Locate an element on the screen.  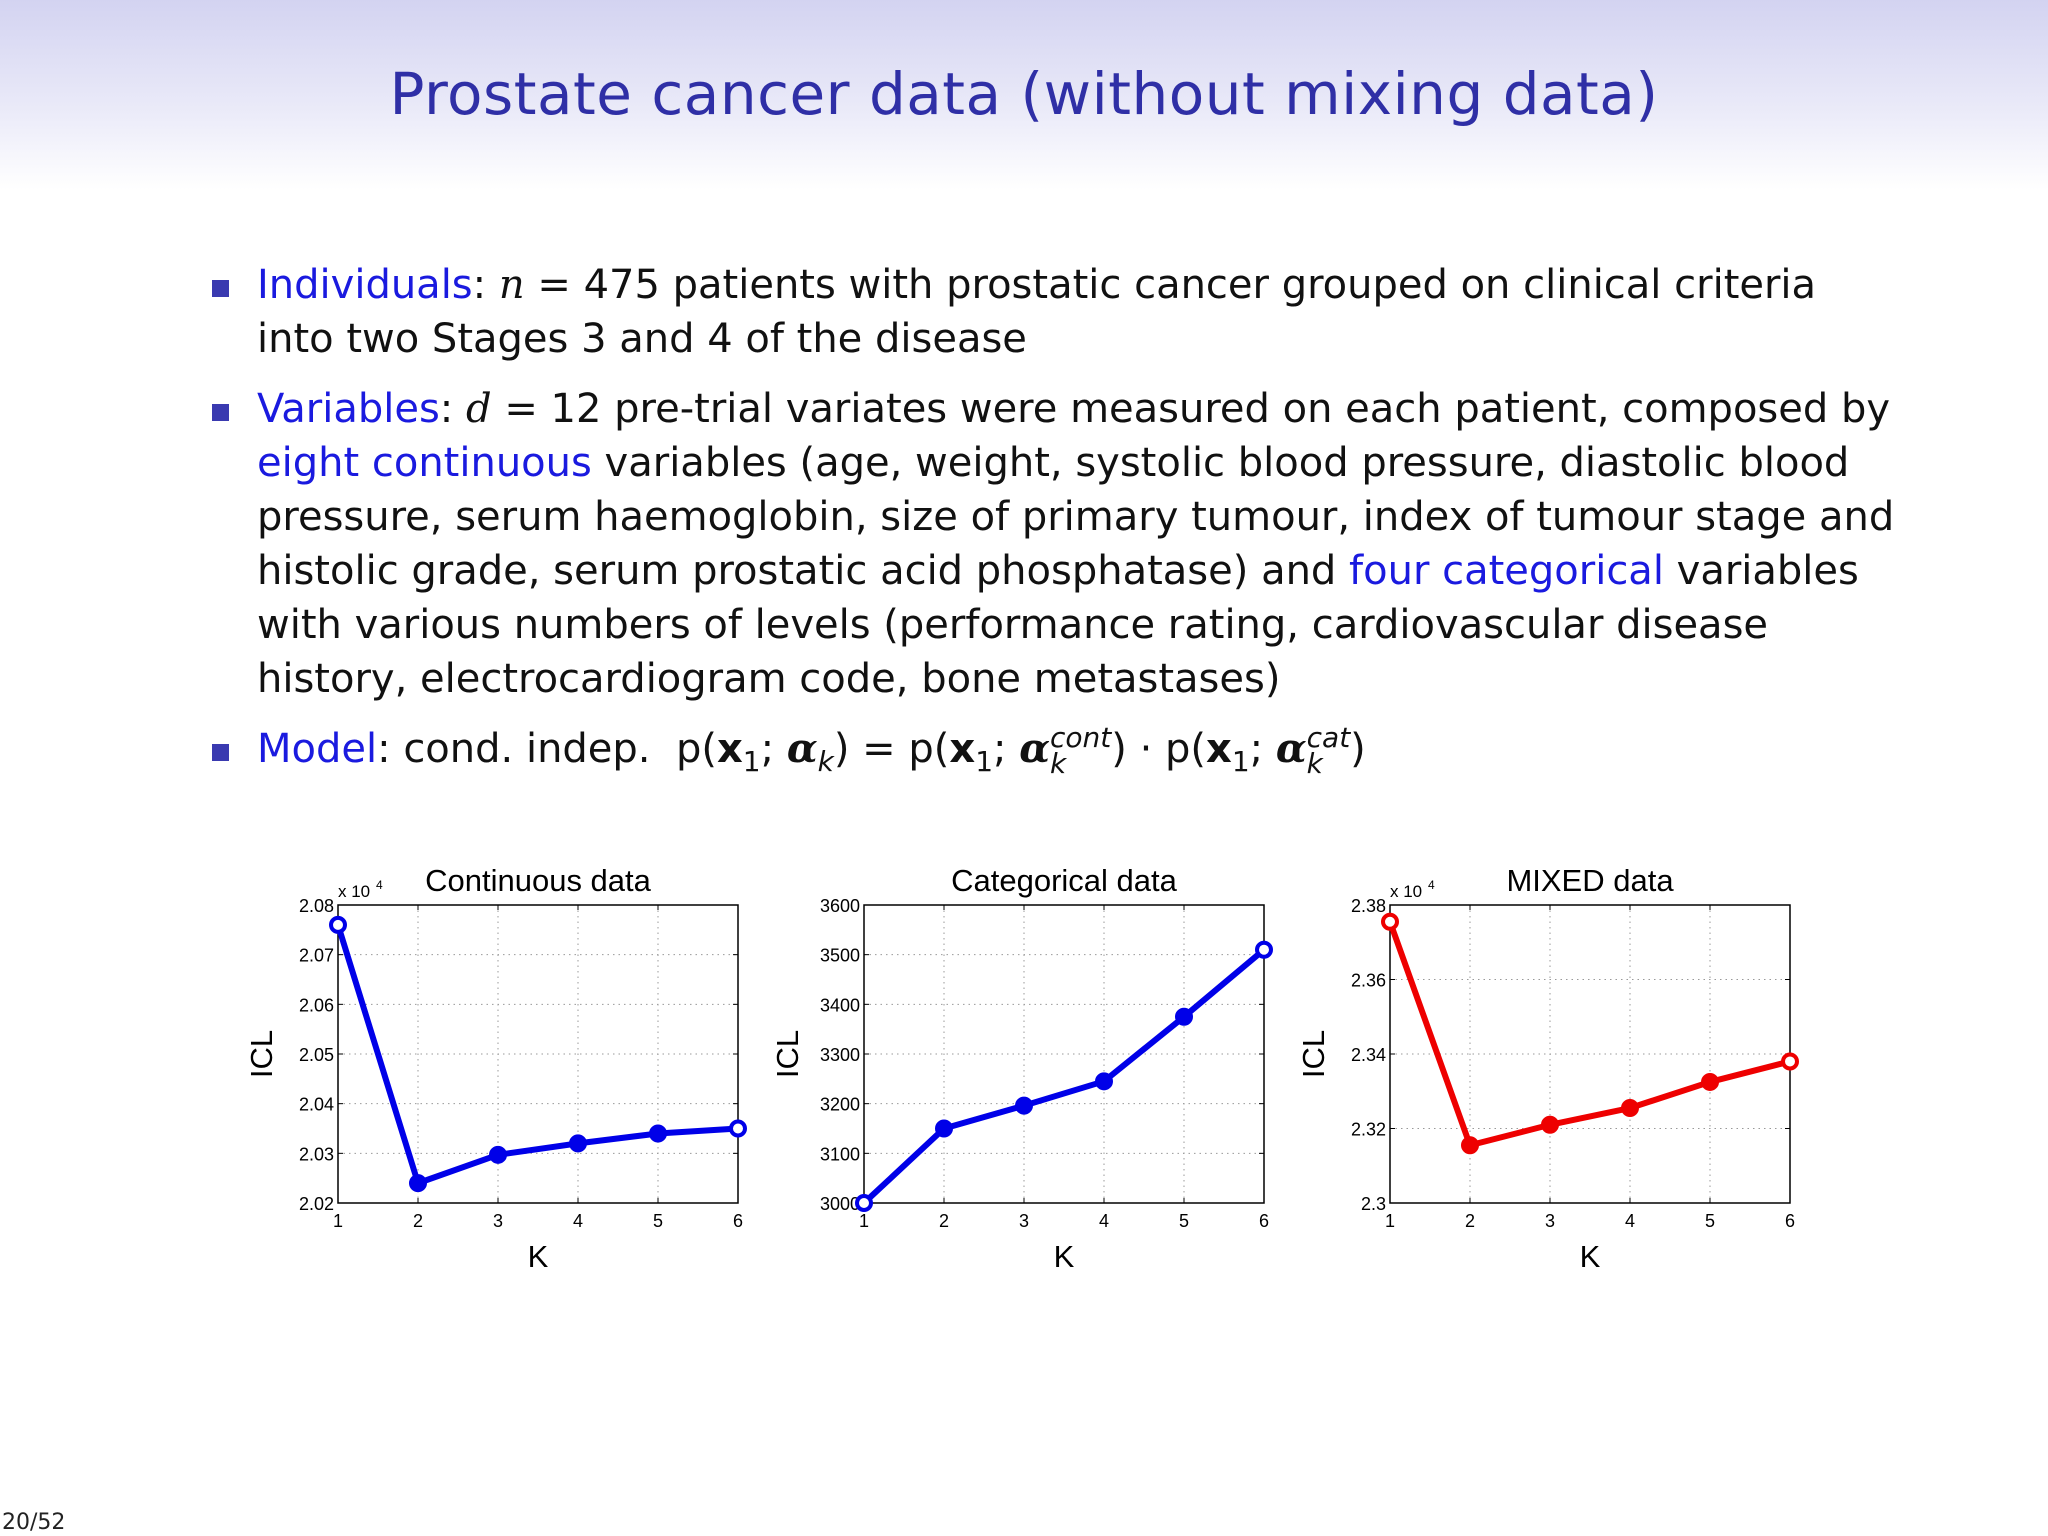
highlight-categorical: four categorical is located at coordinates (1506, 571).